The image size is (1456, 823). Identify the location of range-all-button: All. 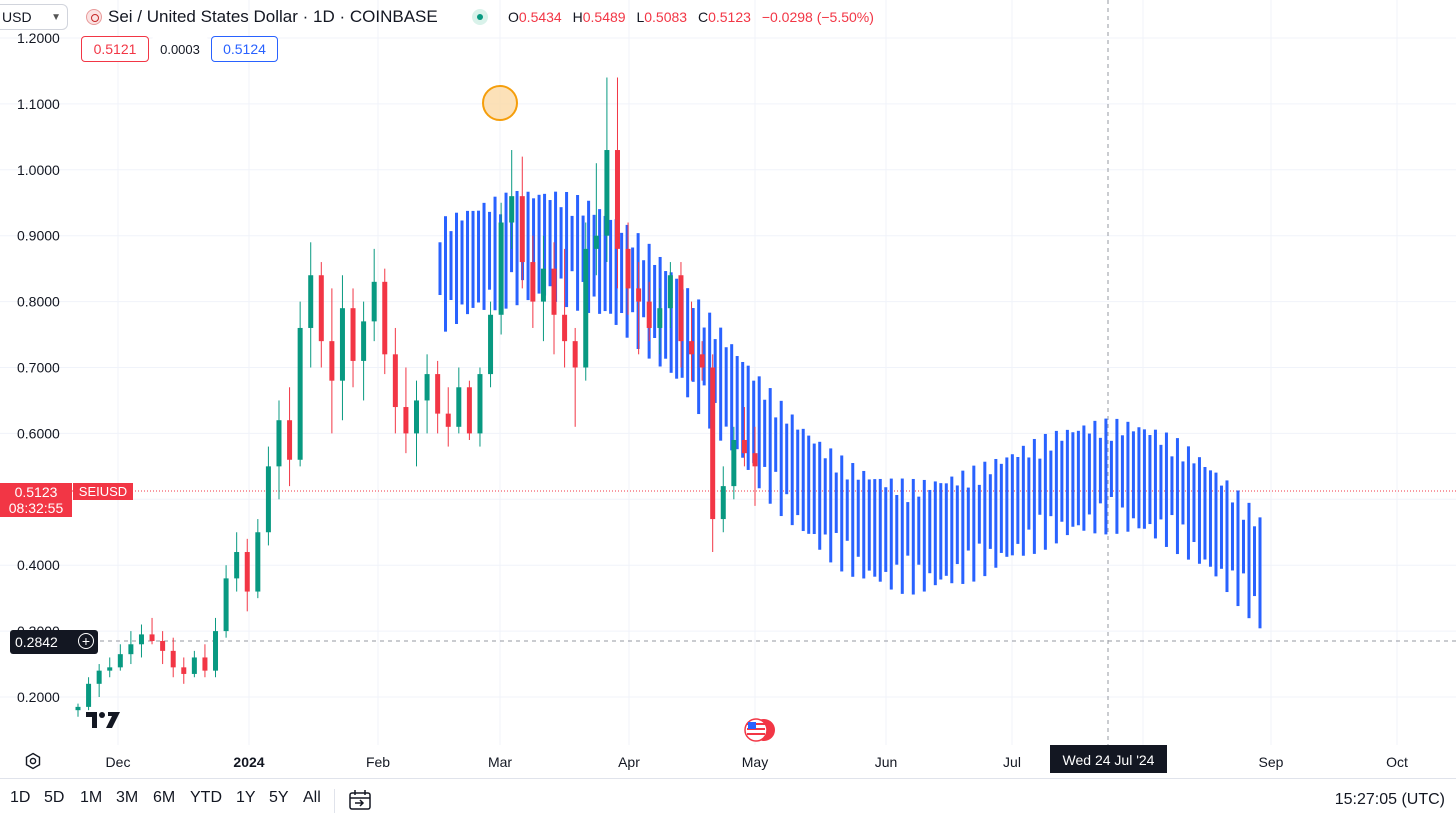
(312, 797).